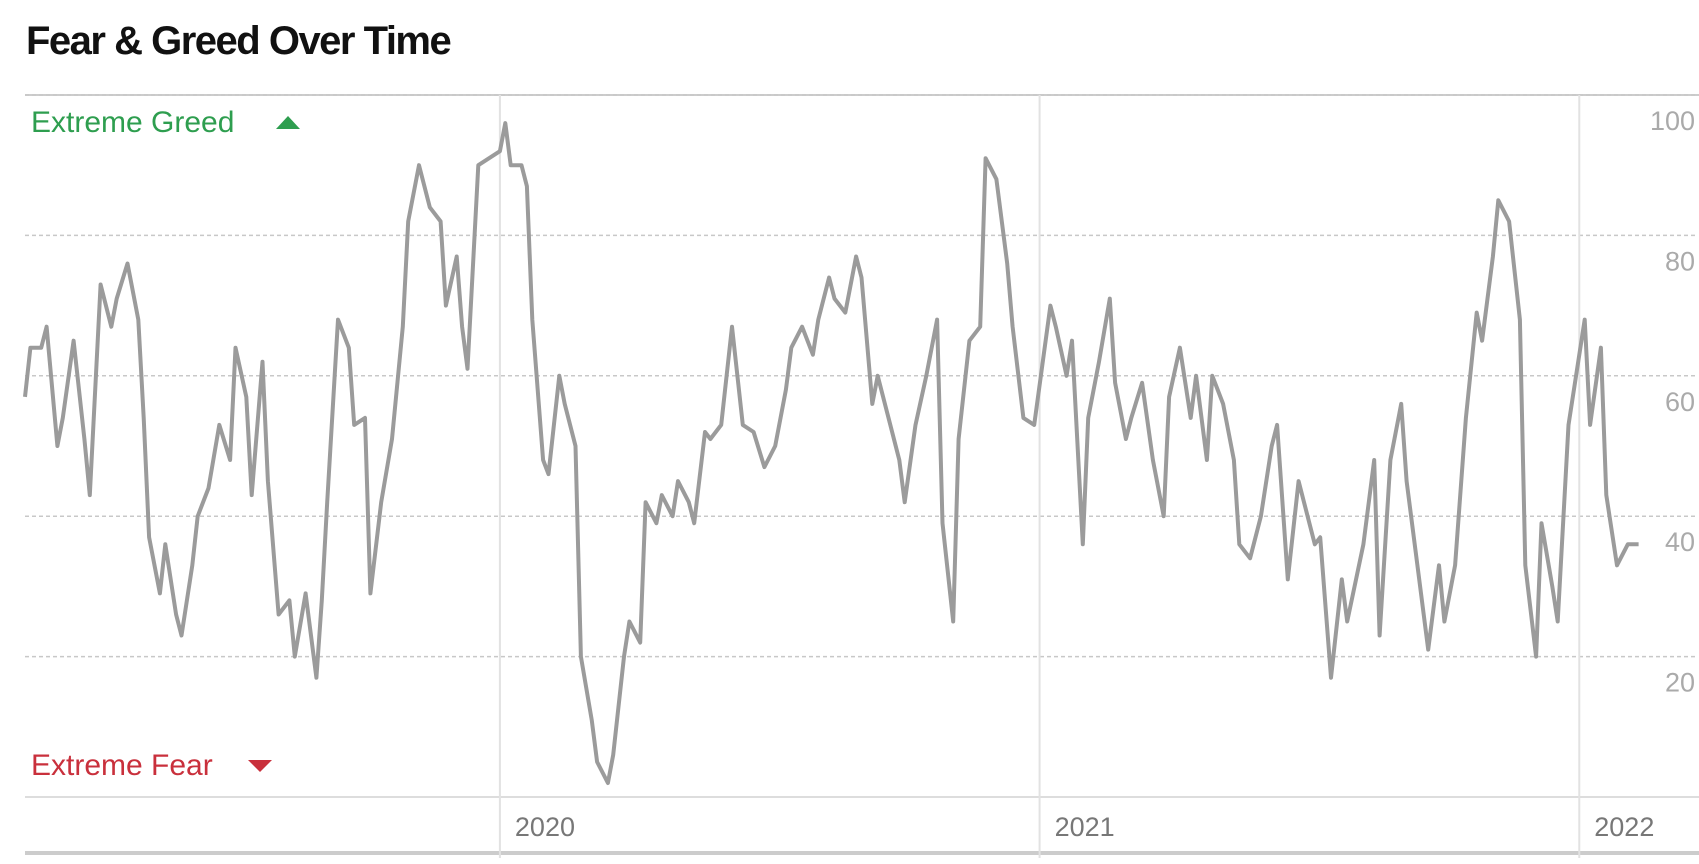  Describe the element at coordinates (122, 765) in the screenshot. I see `fear-label: Extreme Fear` at that location.